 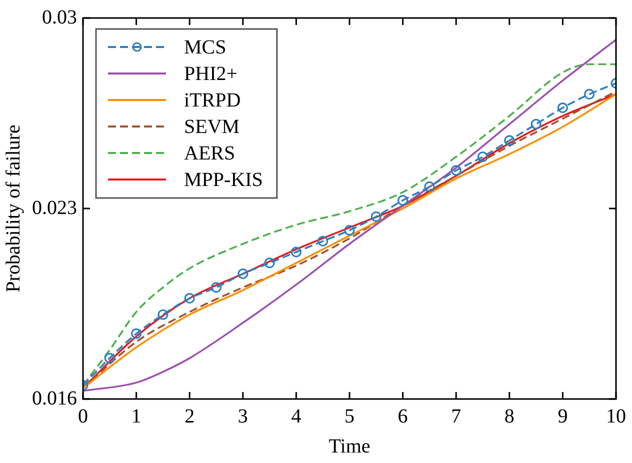 What do you see at coordinates (349, 446) in the screenshot?
I see `x-axis-title: Time` at bounding box center [349, 446].